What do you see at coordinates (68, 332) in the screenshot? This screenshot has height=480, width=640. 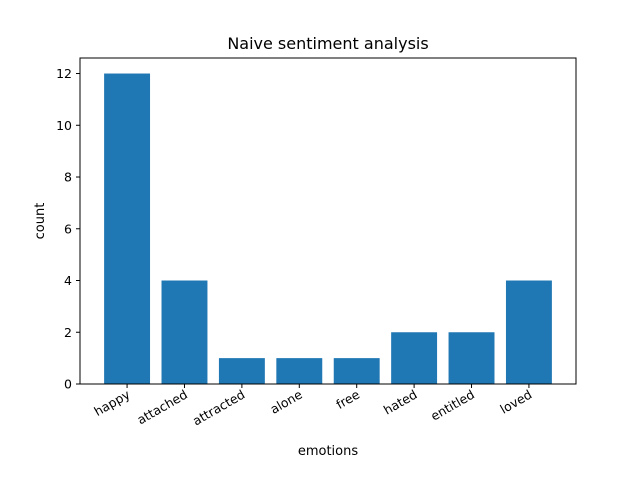 I see `y-tick-label: 2` at bounding box center [68, 332].